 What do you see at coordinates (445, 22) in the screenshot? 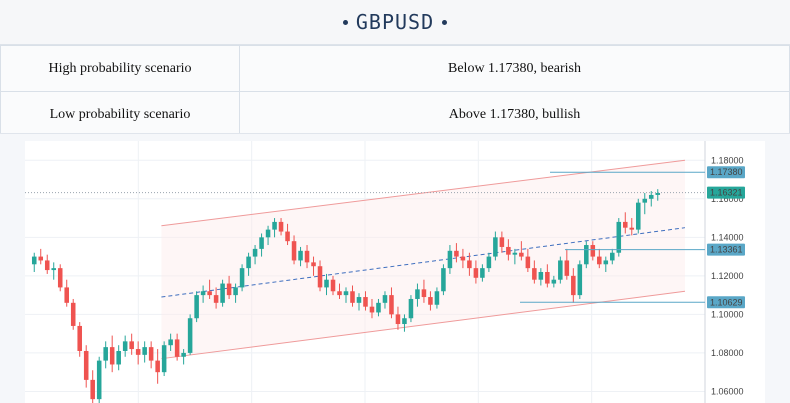
I see `title-right-dot-icon` at bounding box center [445, 22].